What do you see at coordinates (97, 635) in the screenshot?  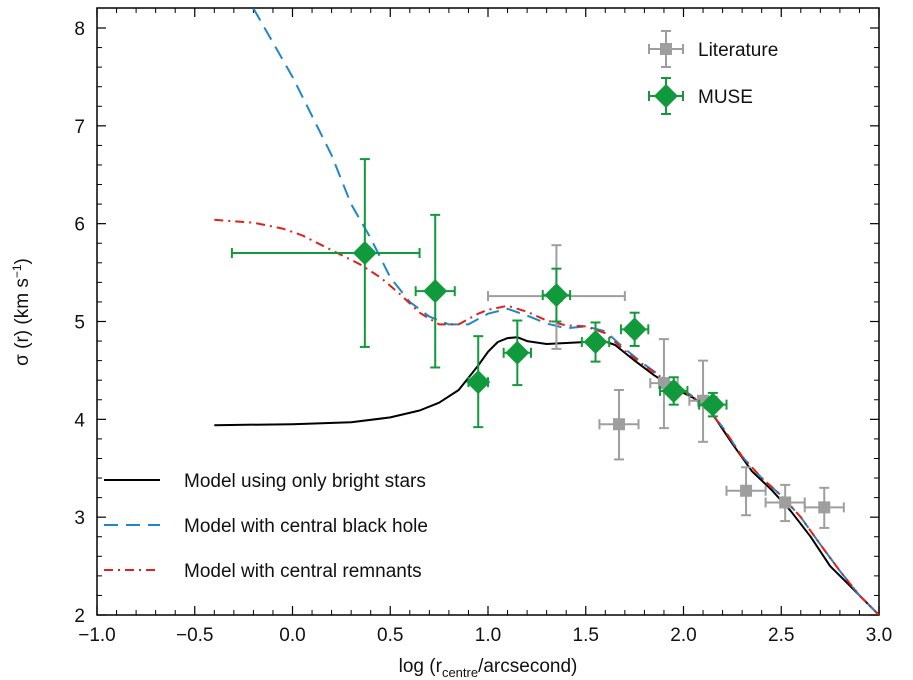 I see `x-tick-label: −1.0` at bounding box center [97, 635].